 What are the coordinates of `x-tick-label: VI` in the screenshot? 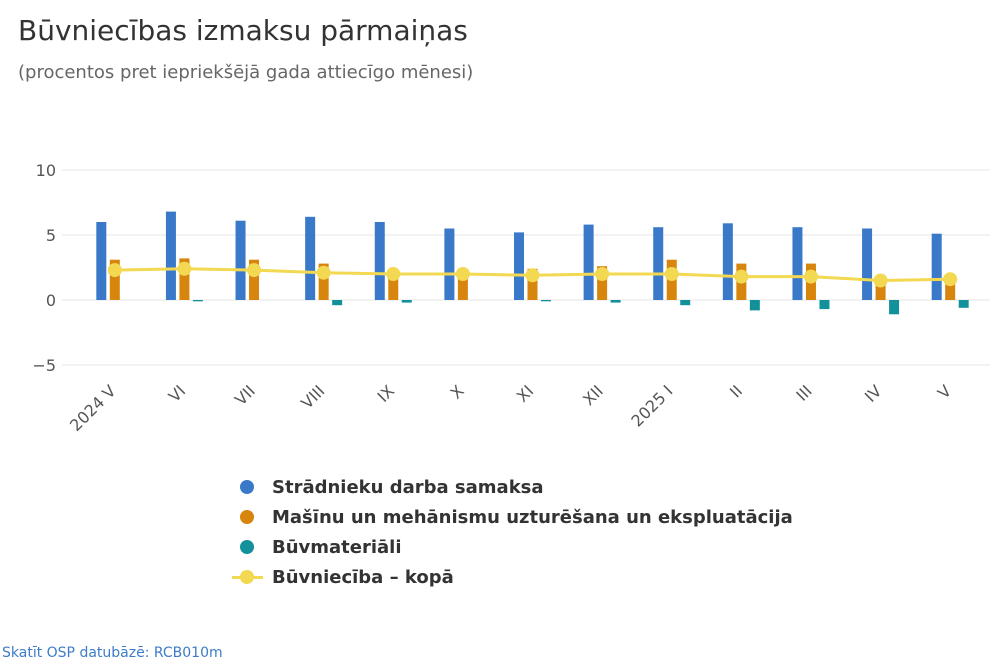 It's located at (177, 393).